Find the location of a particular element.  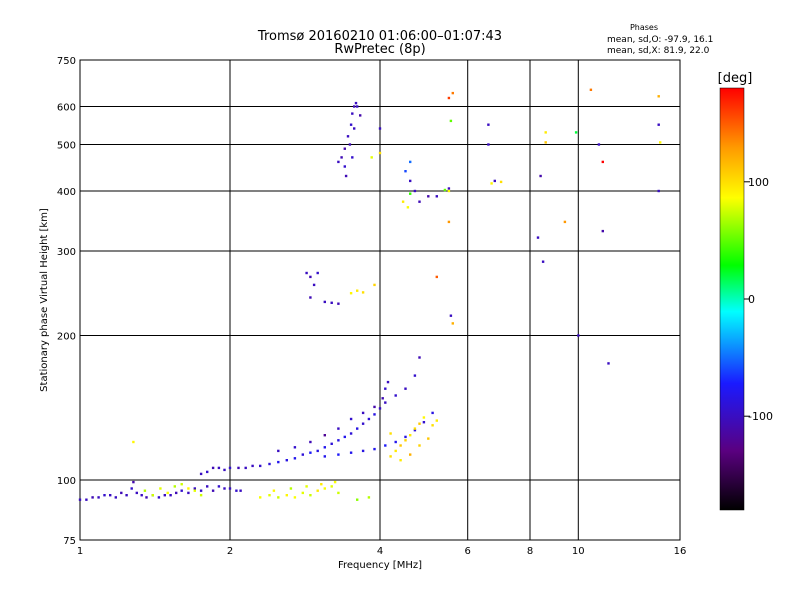

y-tick-label: 100 is located at coordinates (66, 481).